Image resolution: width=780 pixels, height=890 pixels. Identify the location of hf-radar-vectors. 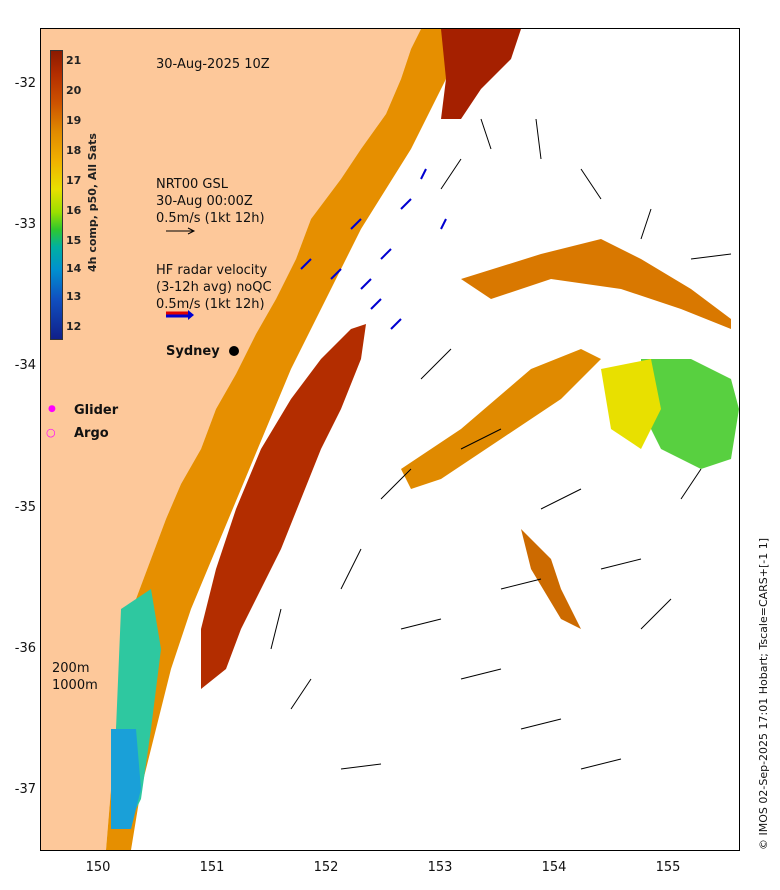
(373, 249).